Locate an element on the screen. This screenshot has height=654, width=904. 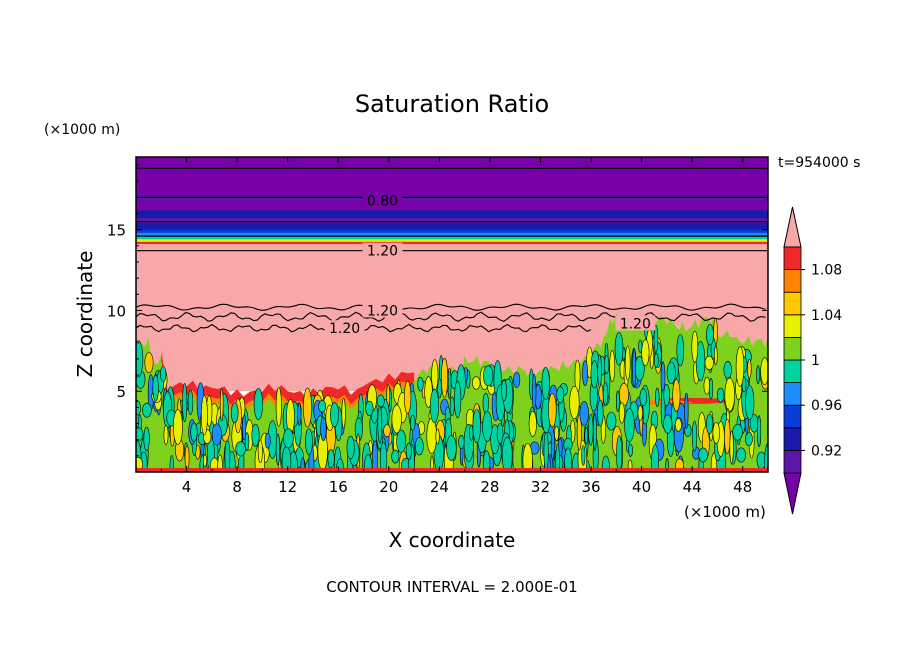
y-tick-label: 10 is located at coordinates (116, 311).